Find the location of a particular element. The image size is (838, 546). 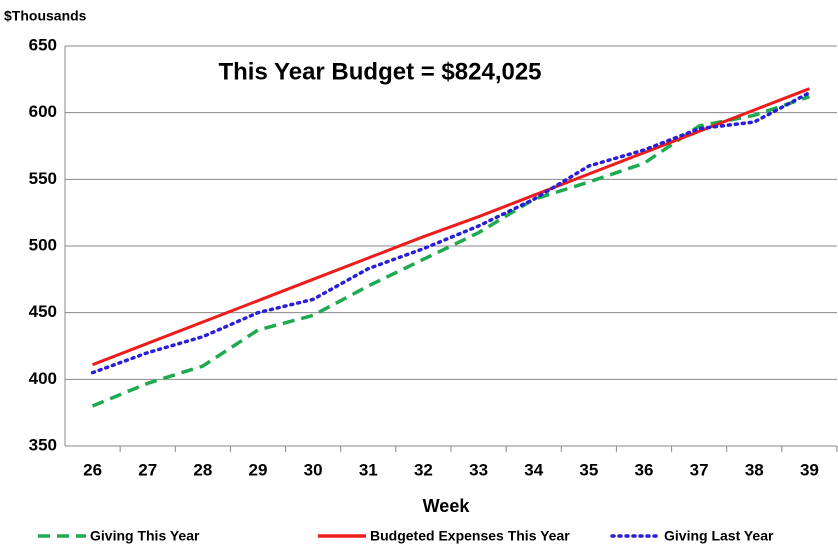

x-tick-label: 34 is located at coordinates (533, 469).